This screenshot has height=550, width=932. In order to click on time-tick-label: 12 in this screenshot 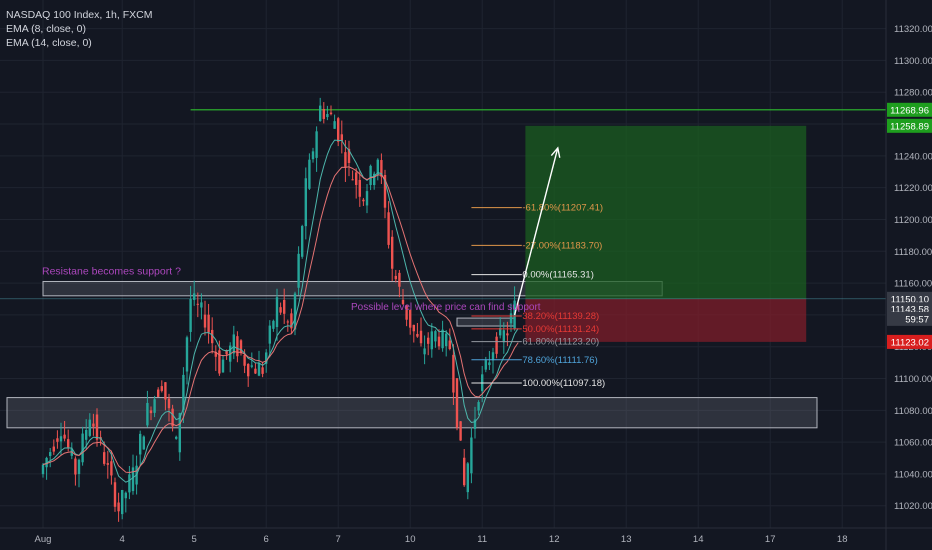, I will do `click(554, 539)`.